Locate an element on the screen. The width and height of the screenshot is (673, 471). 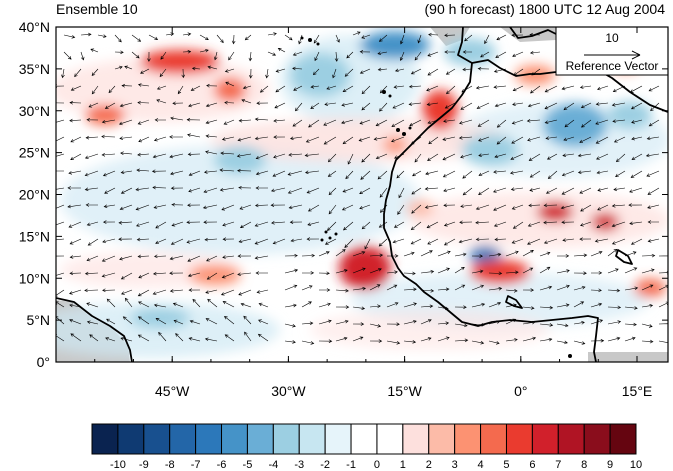
colorbar-label: -7 is located at coordinates (196, 465).